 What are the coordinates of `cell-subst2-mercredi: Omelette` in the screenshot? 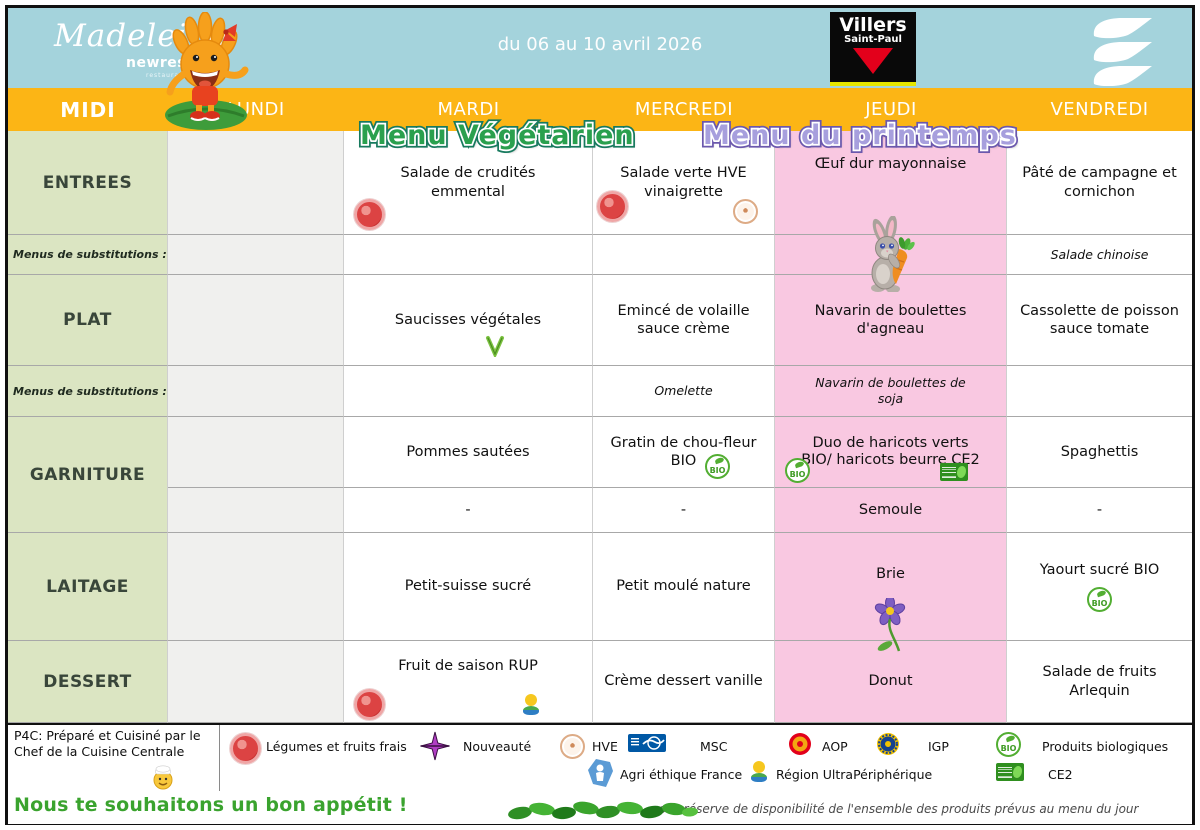 It's located at (684, 391).